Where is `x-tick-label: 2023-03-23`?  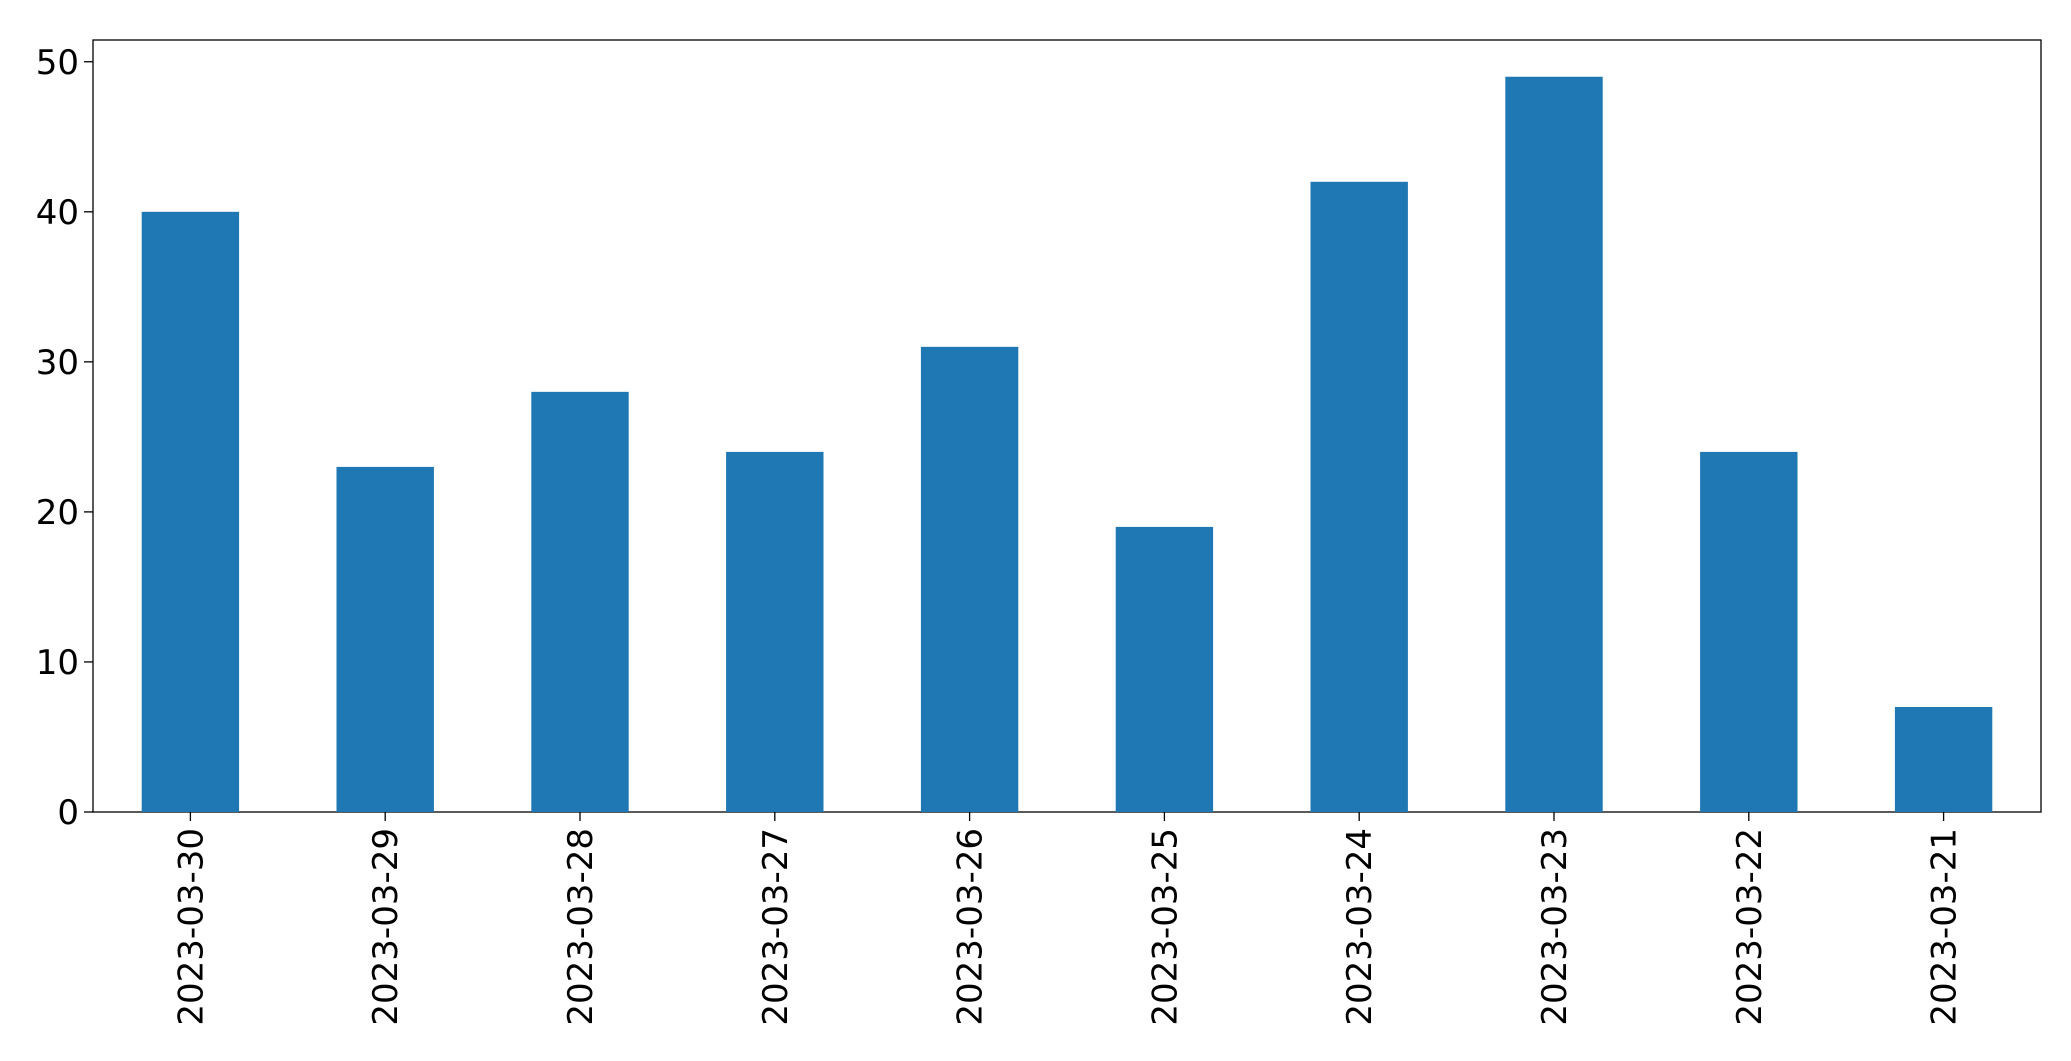 x-tick-label: 2023-03-23 is located at coordinates (1555, 927).